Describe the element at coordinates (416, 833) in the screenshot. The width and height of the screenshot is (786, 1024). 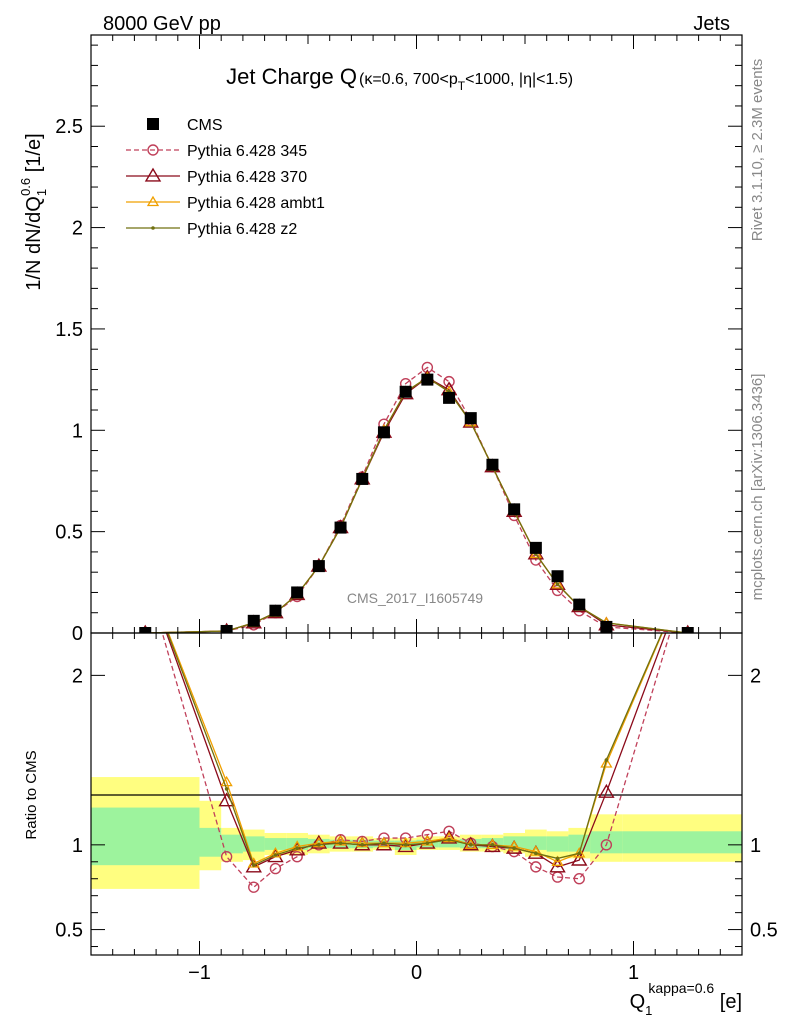
I see `ratio-uncertainty-bands` at that location.